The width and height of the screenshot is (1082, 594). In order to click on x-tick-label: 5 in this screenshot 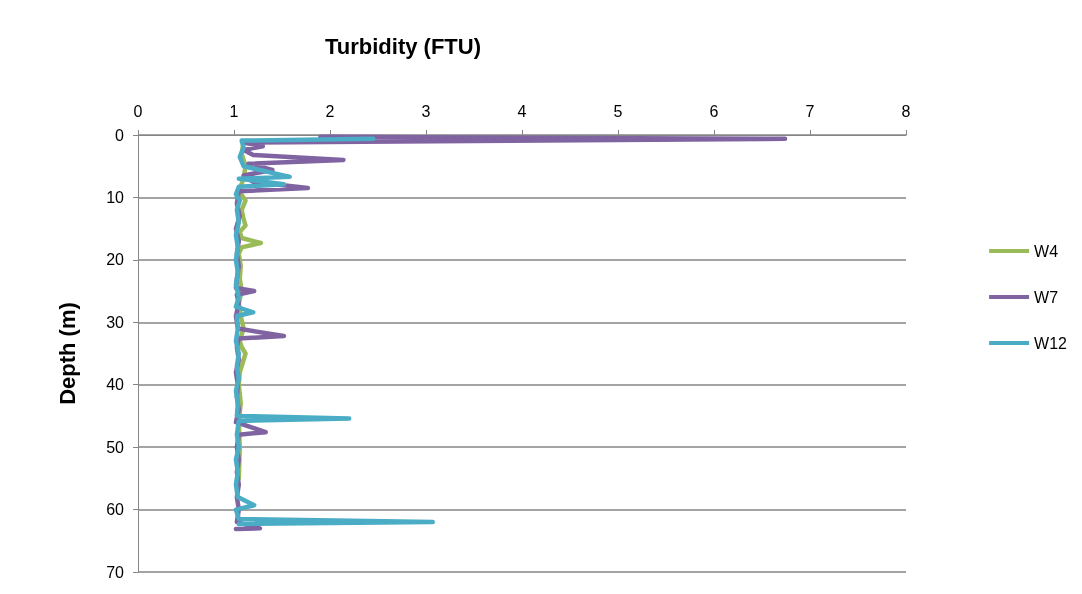, I will do `click(618, 111)`.